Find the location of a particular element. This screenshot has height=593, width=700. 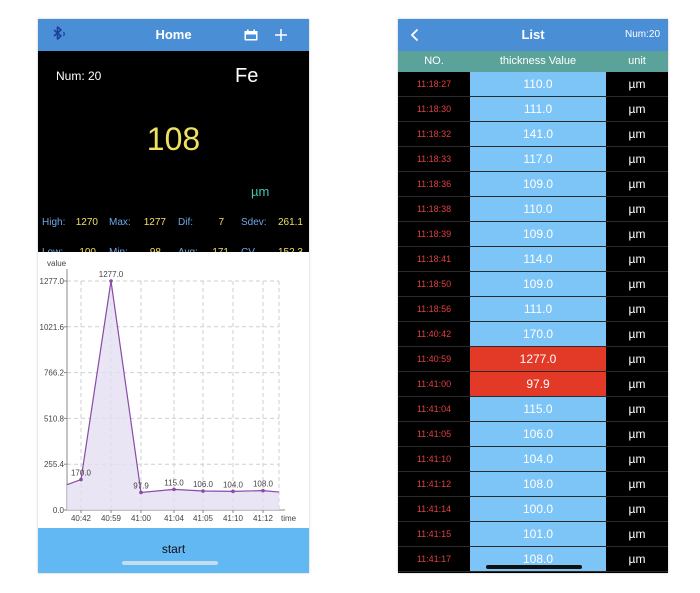

table-row: 11:18:38 110.0 µm is located at coordinates (533, 209).